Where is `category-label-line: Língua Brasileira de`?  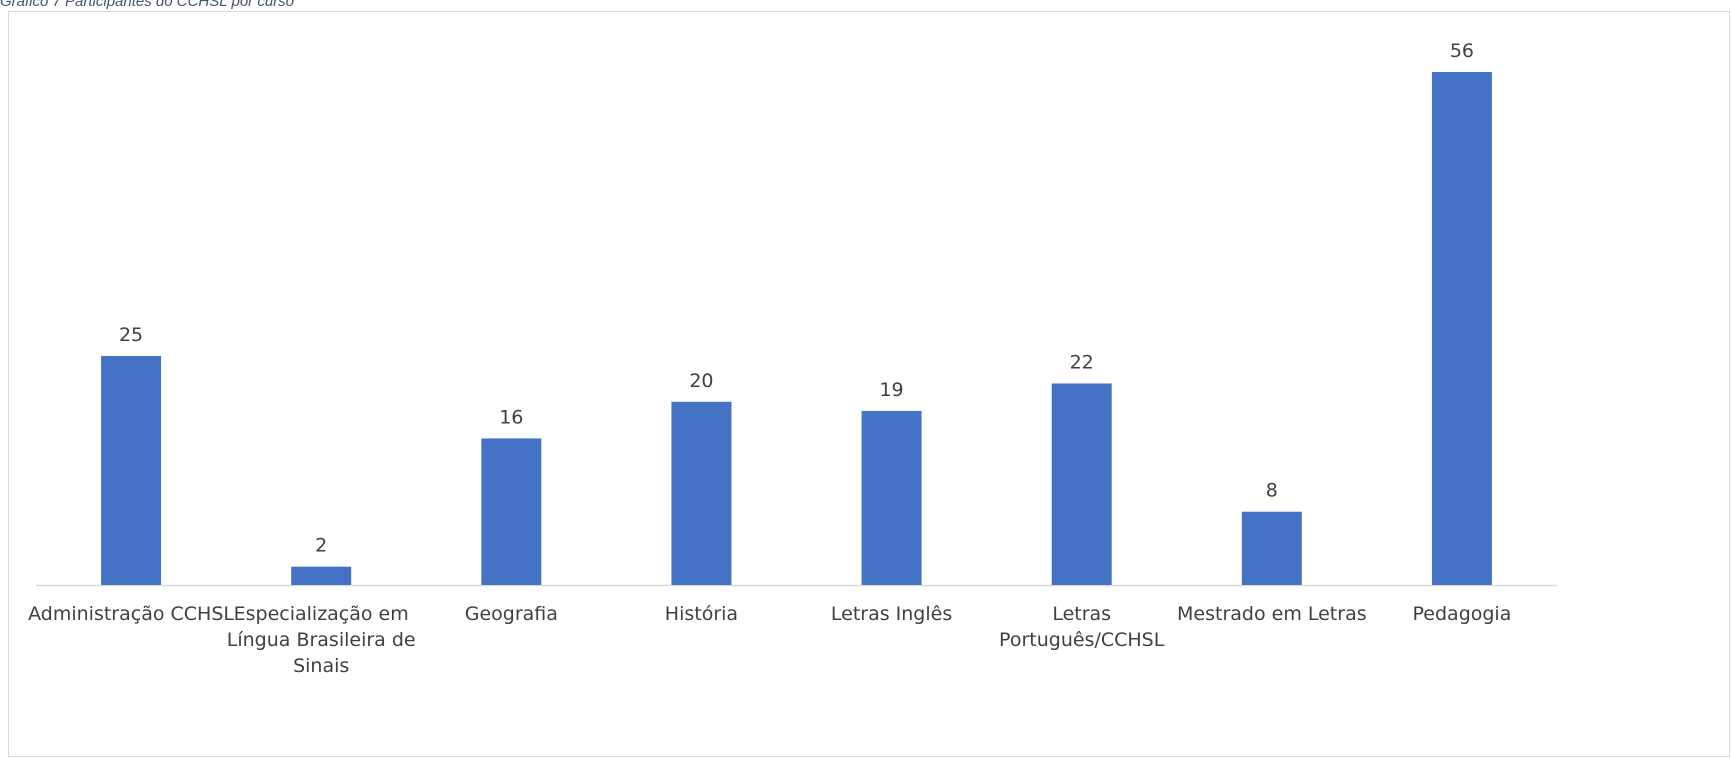 category-label-line: Língua Brasileira de is located at coordinates (321, 640).